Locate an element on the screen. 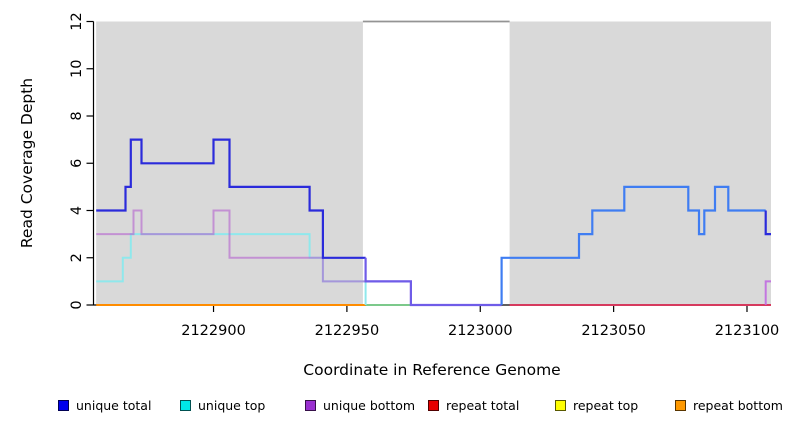 Image resolution: width=792 pixels, height=432 pixels. legend-label: unique top is located at coordinates (232, 405).